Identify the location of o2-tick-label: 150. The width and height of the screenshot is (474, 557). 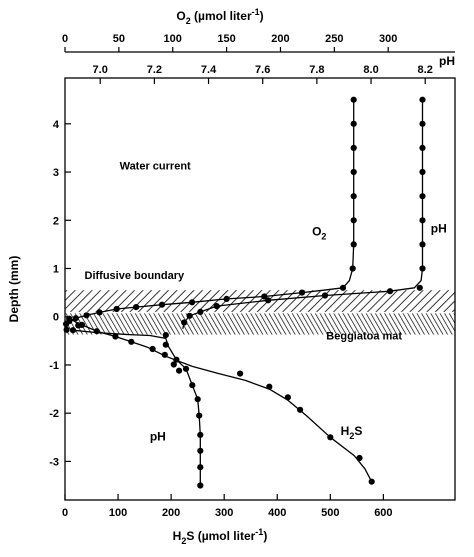
(226, 39).